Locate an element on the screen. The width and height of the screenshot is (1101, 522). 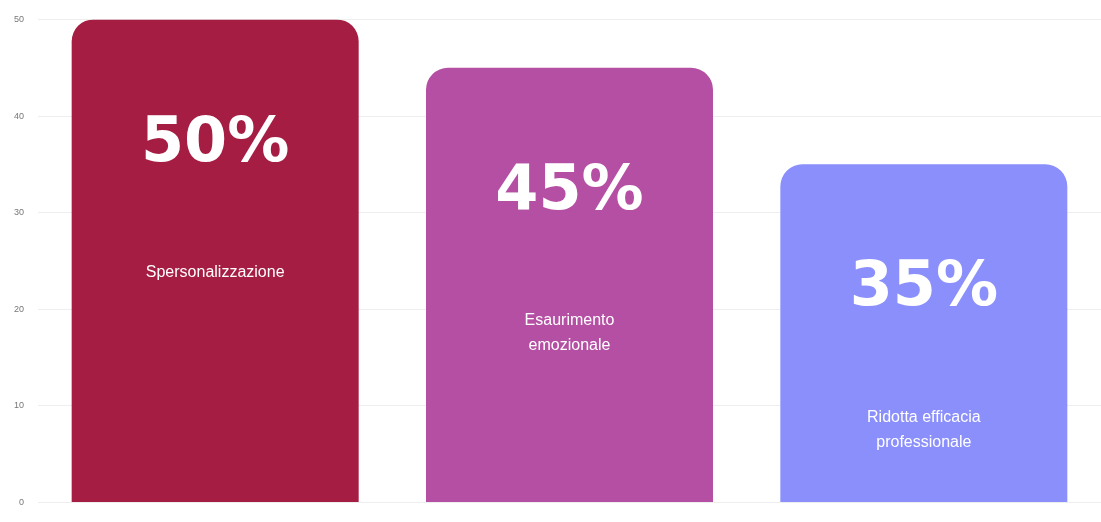
data-label: 45% is located at coordinates (569, 187).